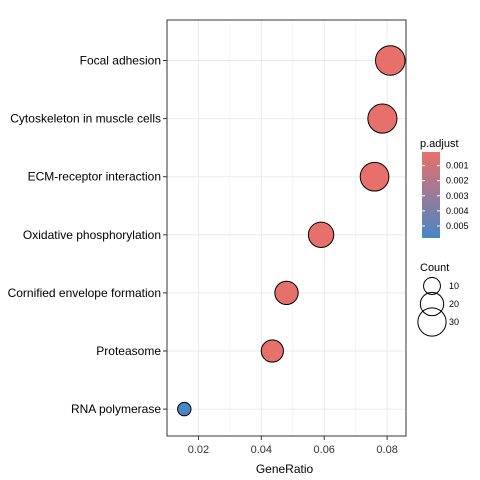 Image resolution: width=480 pixels, height=480 pixels. Describe the element at coordinates (198, 450) in the screenshot. I see `x-tick-label: 0.02` at that location.